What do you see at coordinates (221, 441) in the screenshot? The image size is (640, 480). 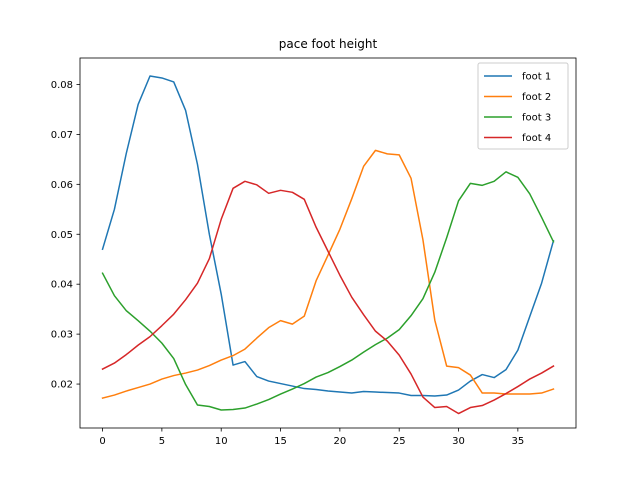 I see `x-tick-label: 10` at bounding box center [221, 441].